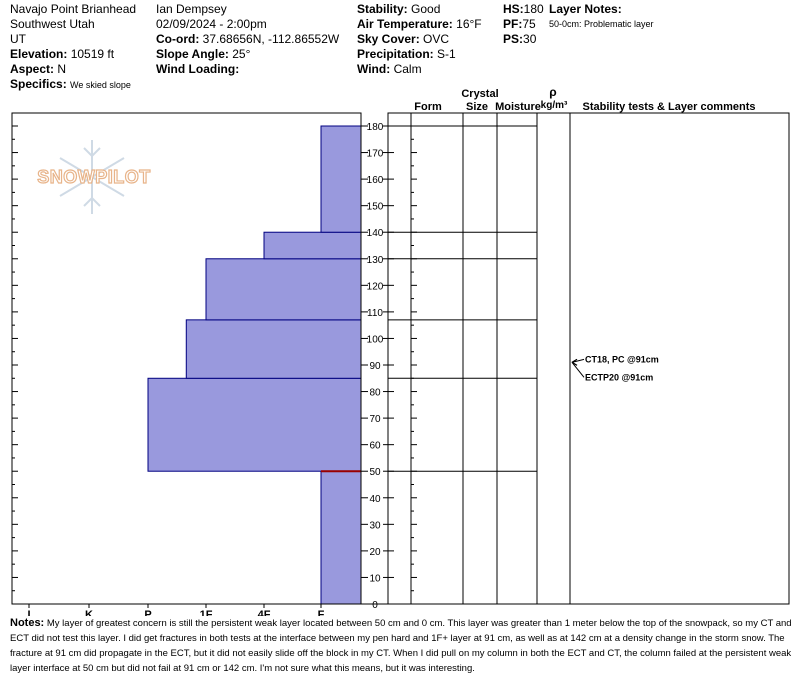 The width and height of the screenshot is (800, 691). What do you see at coordinates (375, 154) in the screenshot?
I see `height-label-170: 170` at bounding box center [375, 154].